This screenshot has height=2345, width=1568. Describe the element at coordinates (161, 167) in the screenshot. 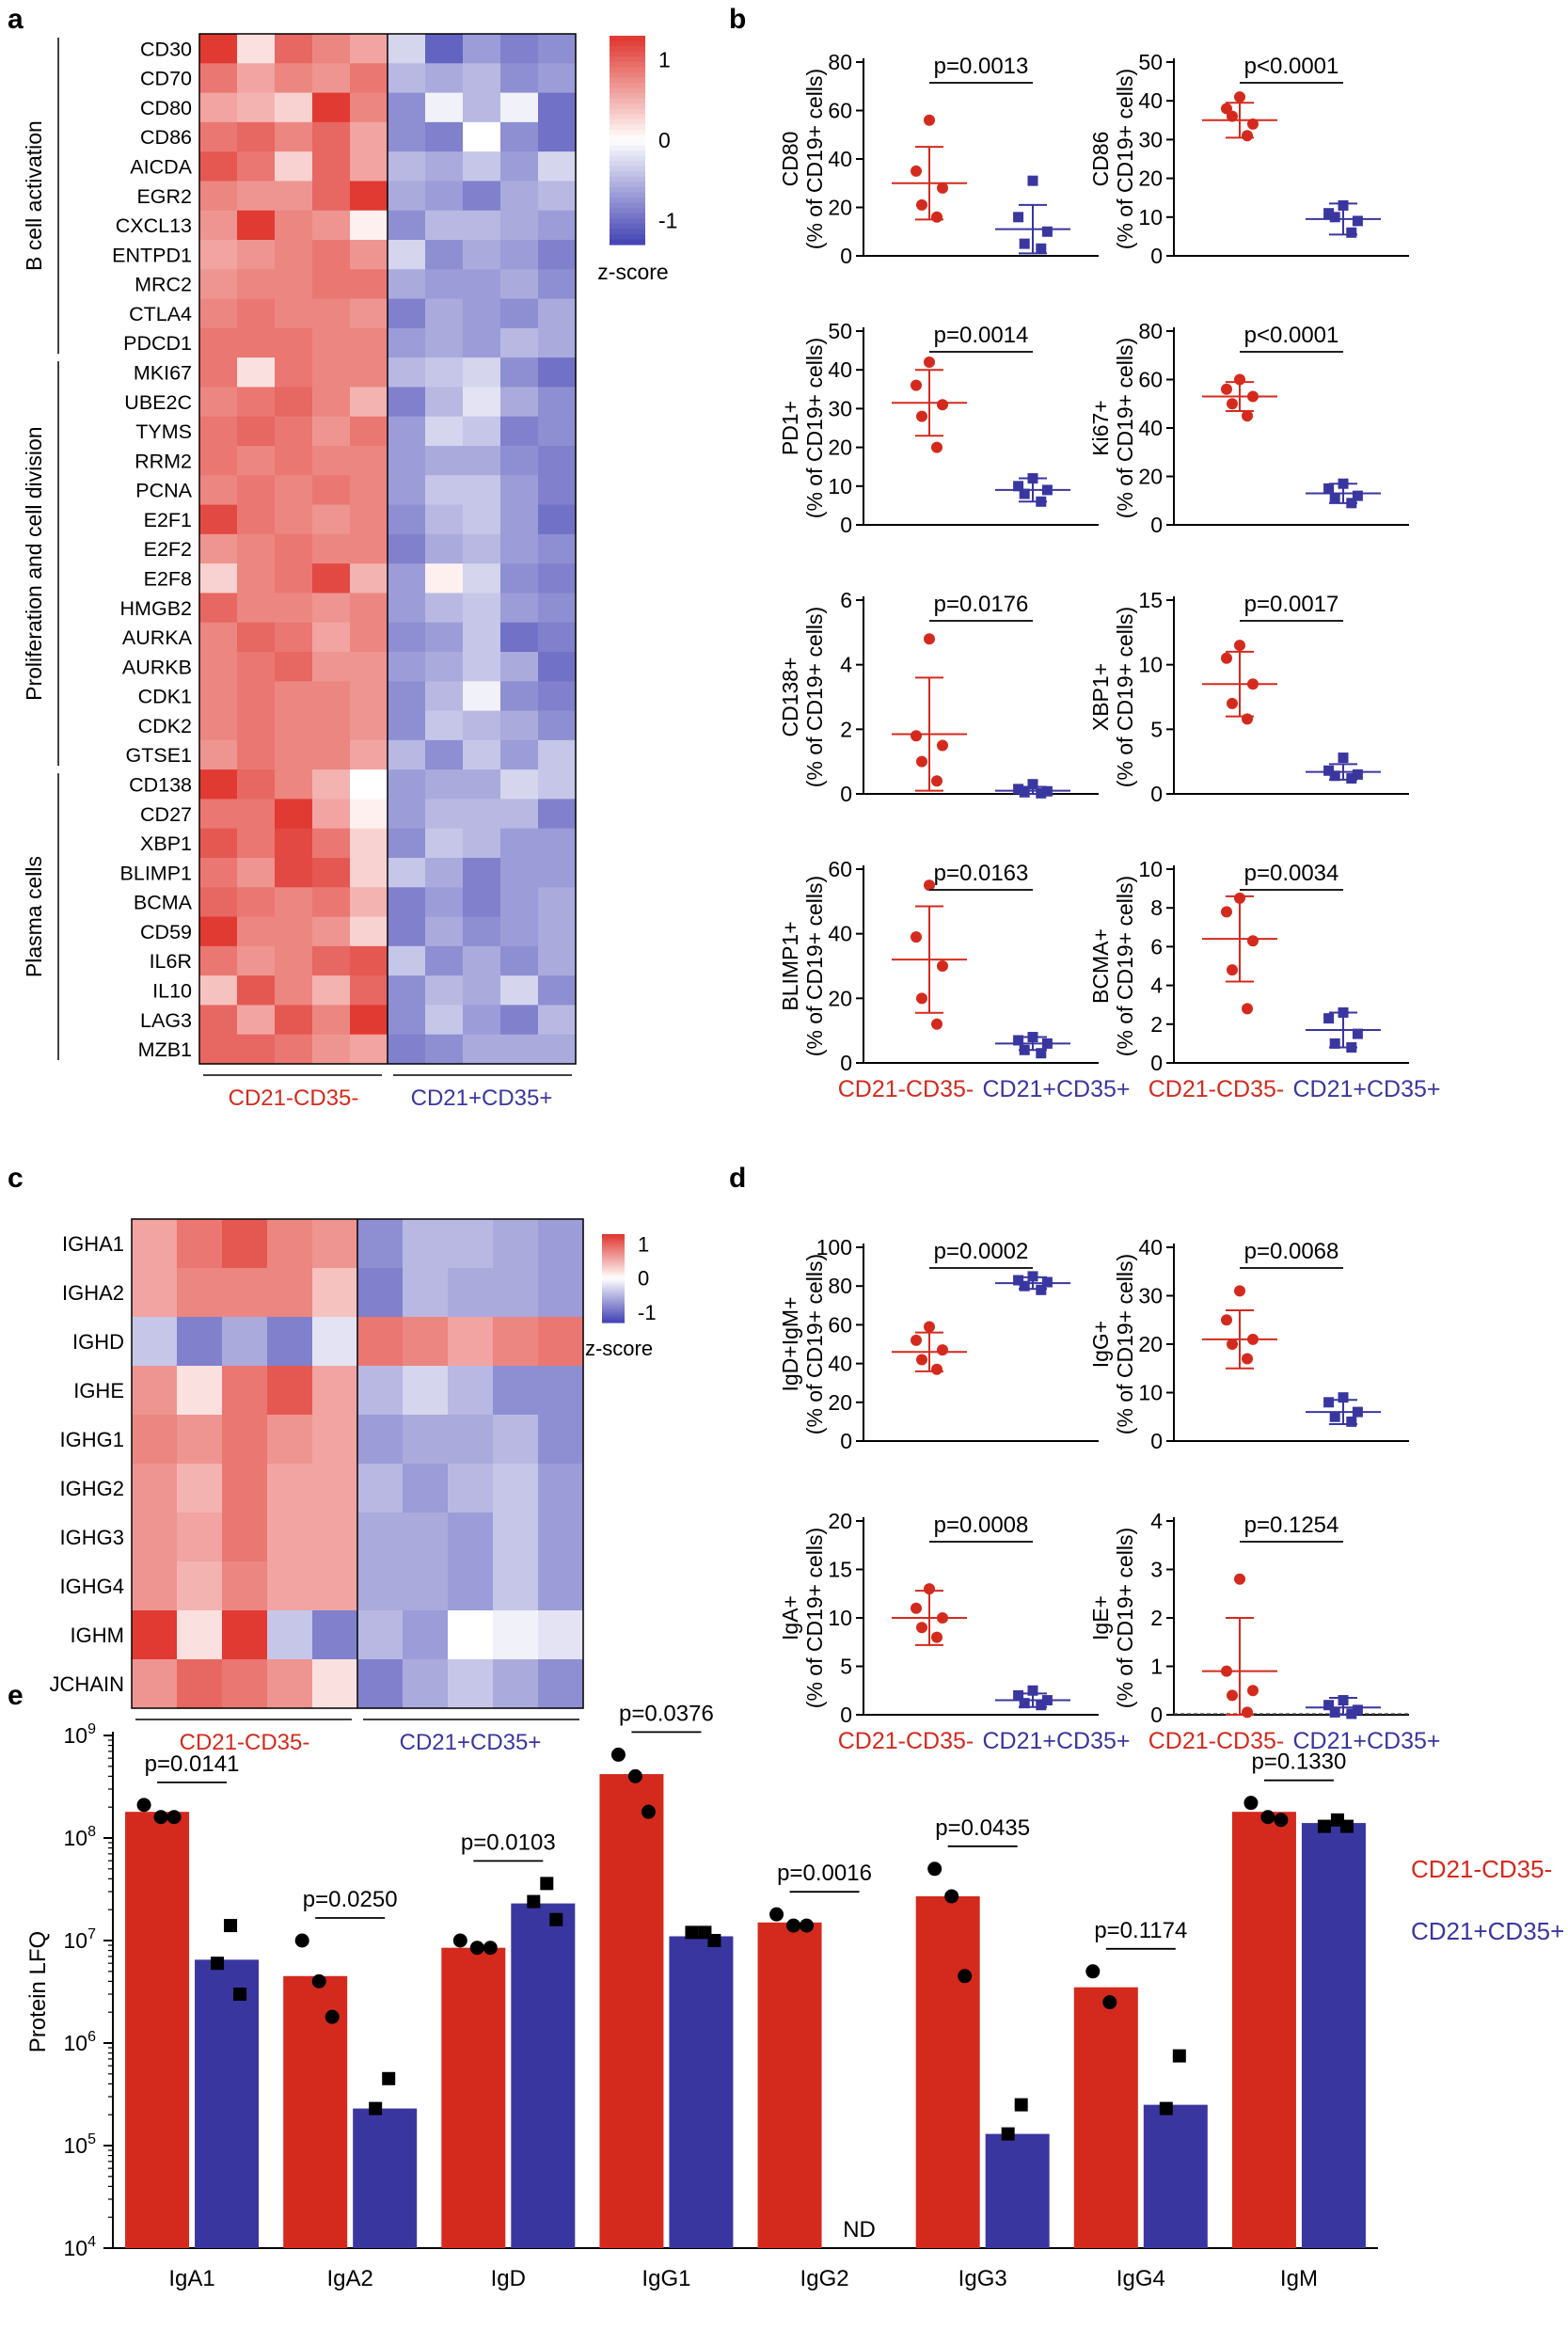

I see `gene-label: AICDA` at that location.